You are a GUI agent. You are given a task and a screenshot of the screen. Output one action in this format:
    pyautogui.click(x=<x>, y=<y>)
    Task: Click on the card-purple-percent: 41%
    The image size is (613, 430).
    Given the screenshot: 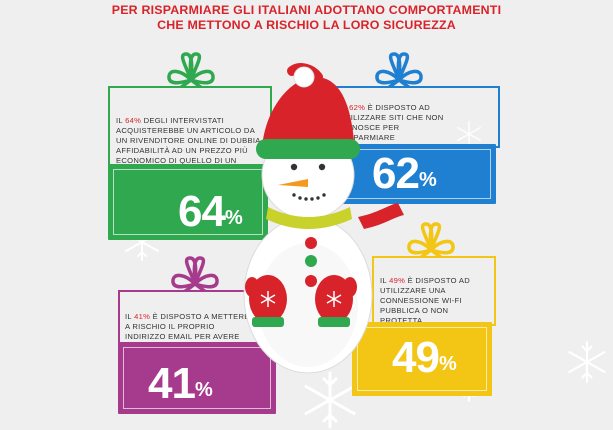 What is the action you would take?
    pyautogui.click(x=180, y=383)
    